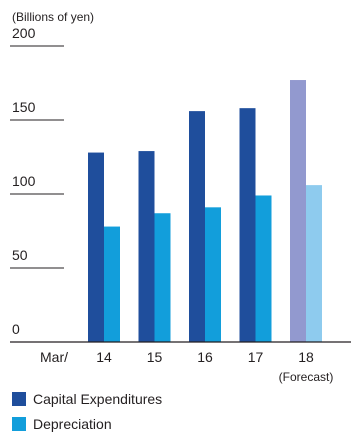 The image size is (351, 434). Describe the element at coordinates (37, 181) in the screenshot. I see `y-axis: 0 50 100 150 200` at that location.